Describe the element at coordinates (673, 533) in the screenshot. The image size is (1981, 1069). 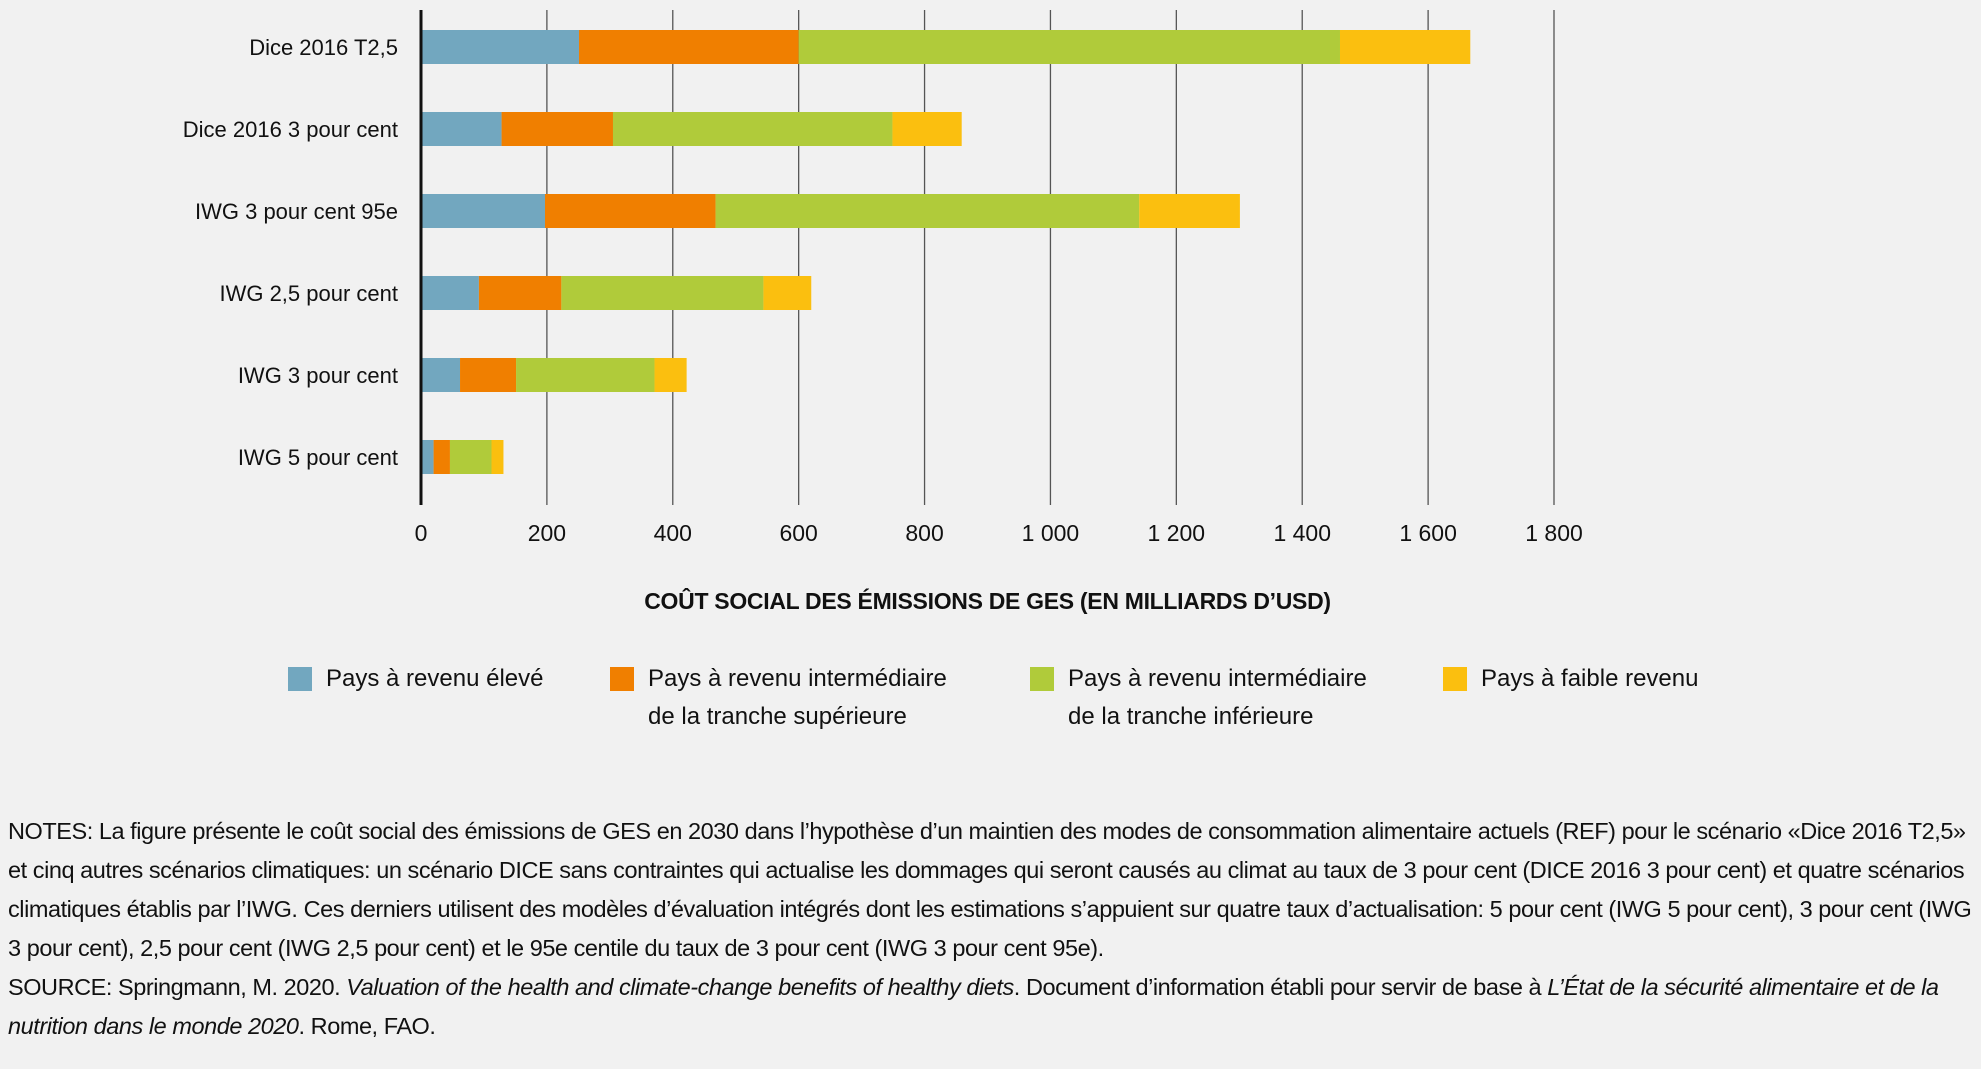
I see `x-tick-label: 400` at that location.